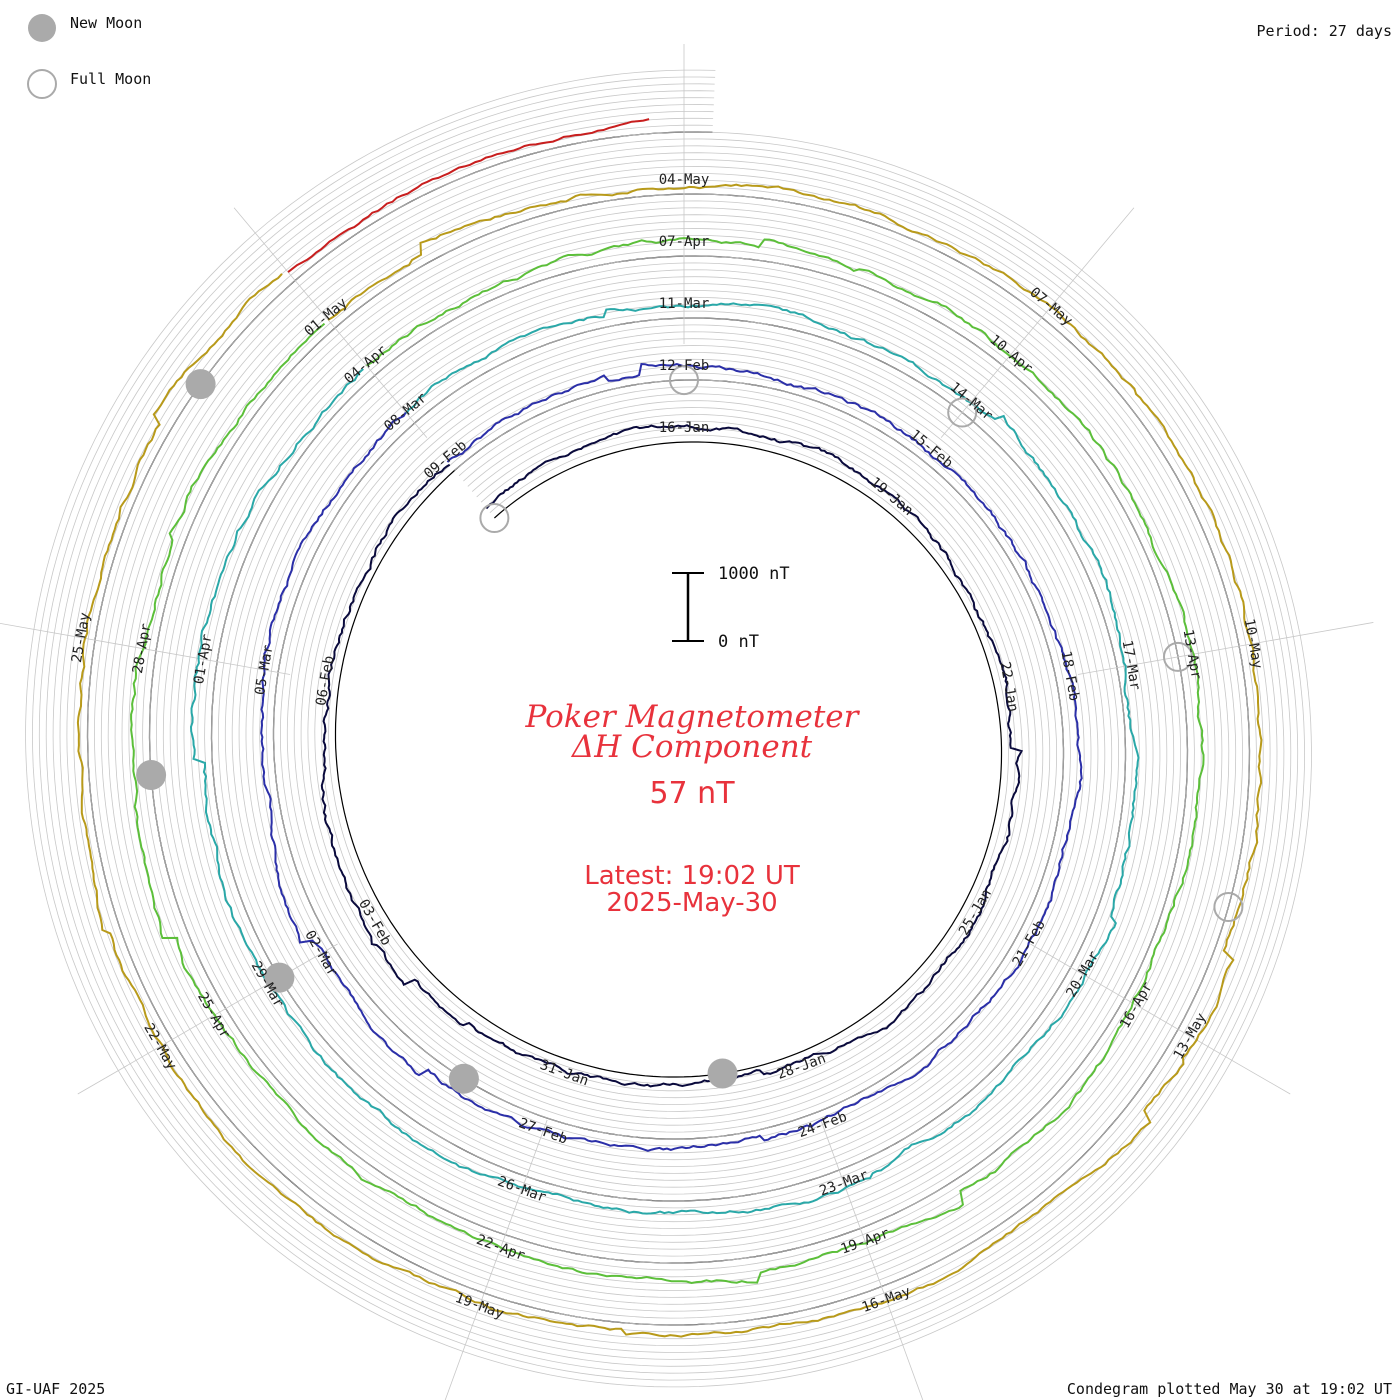 Image resolution: width=1400 pixels, height=1400 pixels. I want to click on date-tick-label: 19-Apr, so click(865, 1241).